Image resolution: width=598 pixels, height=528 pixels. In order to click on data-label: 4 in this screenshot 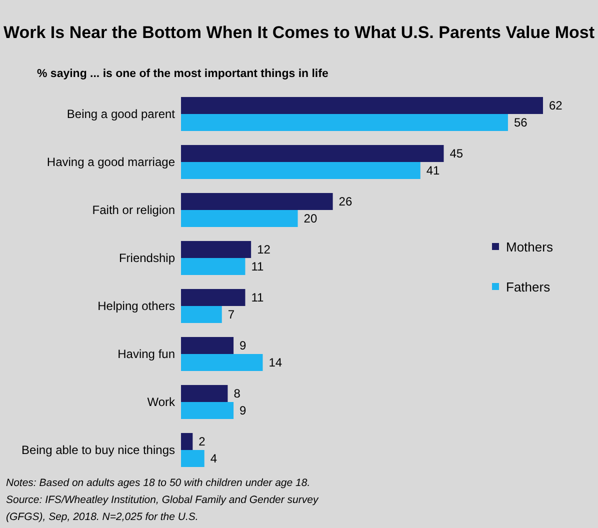, I will do `click(214, 459)`.